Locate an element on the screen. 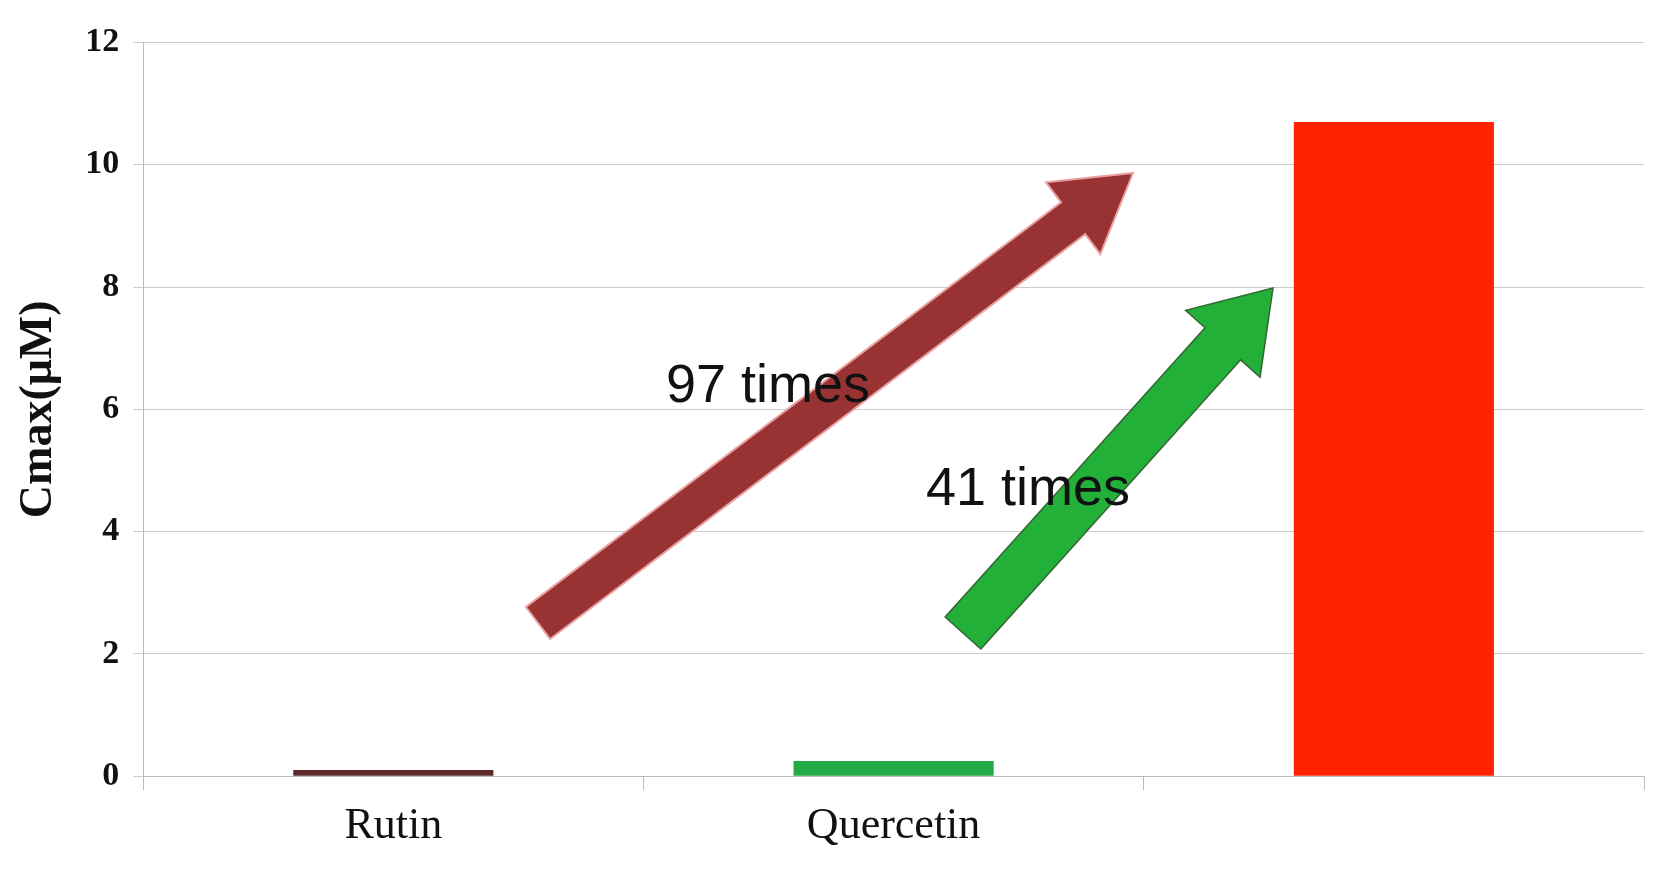 The height and width of the screenshot is (871, 1659). y-tick-label: 0 is located at coordinates (111, 773).